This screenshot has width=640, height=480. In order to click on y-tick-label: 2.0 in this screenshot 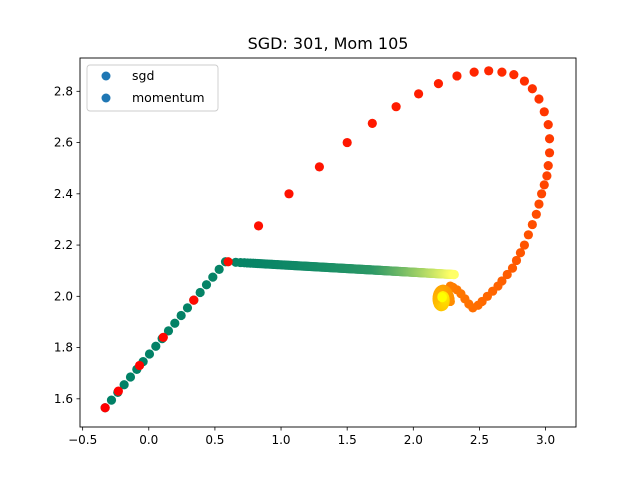, I will do `click(63, 296)`.